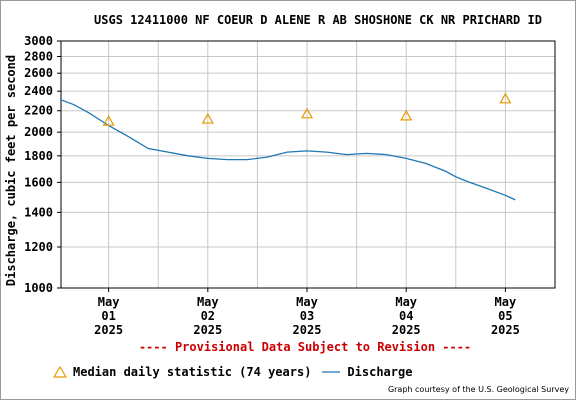  What do you see at coordinates (38, 247) in the screenshot?
I see `y-tick-label: 1200` at bounding box center [38, 247].